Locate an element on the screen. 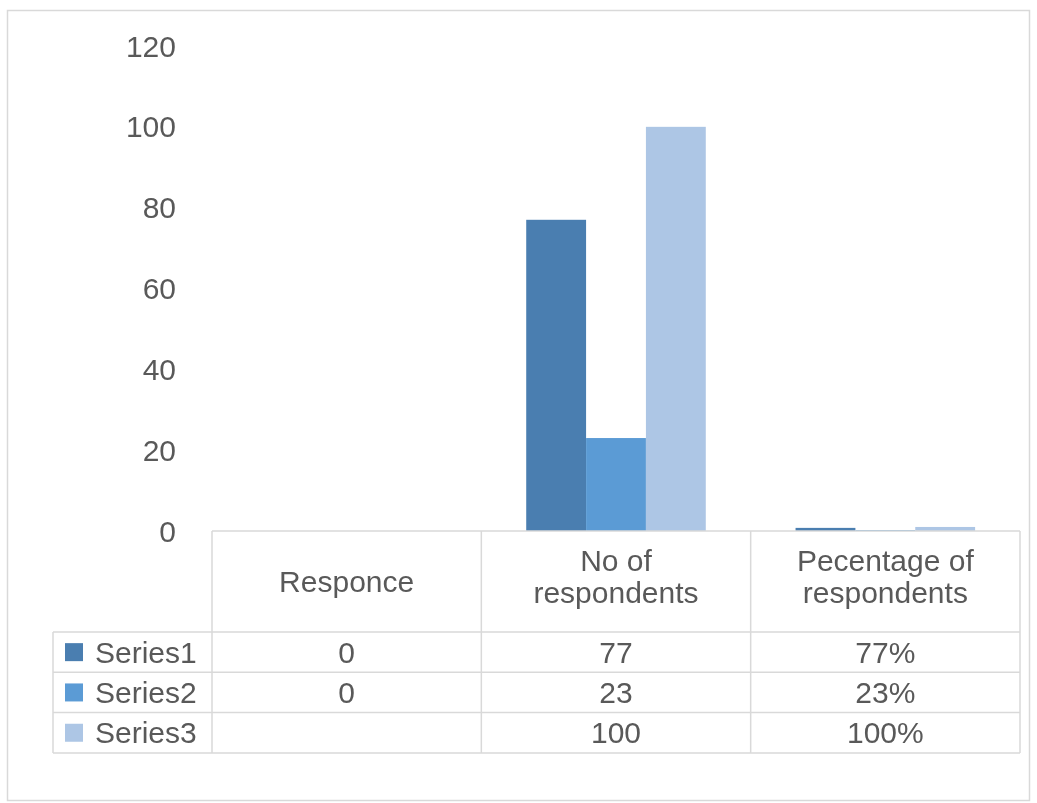 This screenshot has height=803, width=1037. legend-label: Series3 is located at coordinates (146, 733).